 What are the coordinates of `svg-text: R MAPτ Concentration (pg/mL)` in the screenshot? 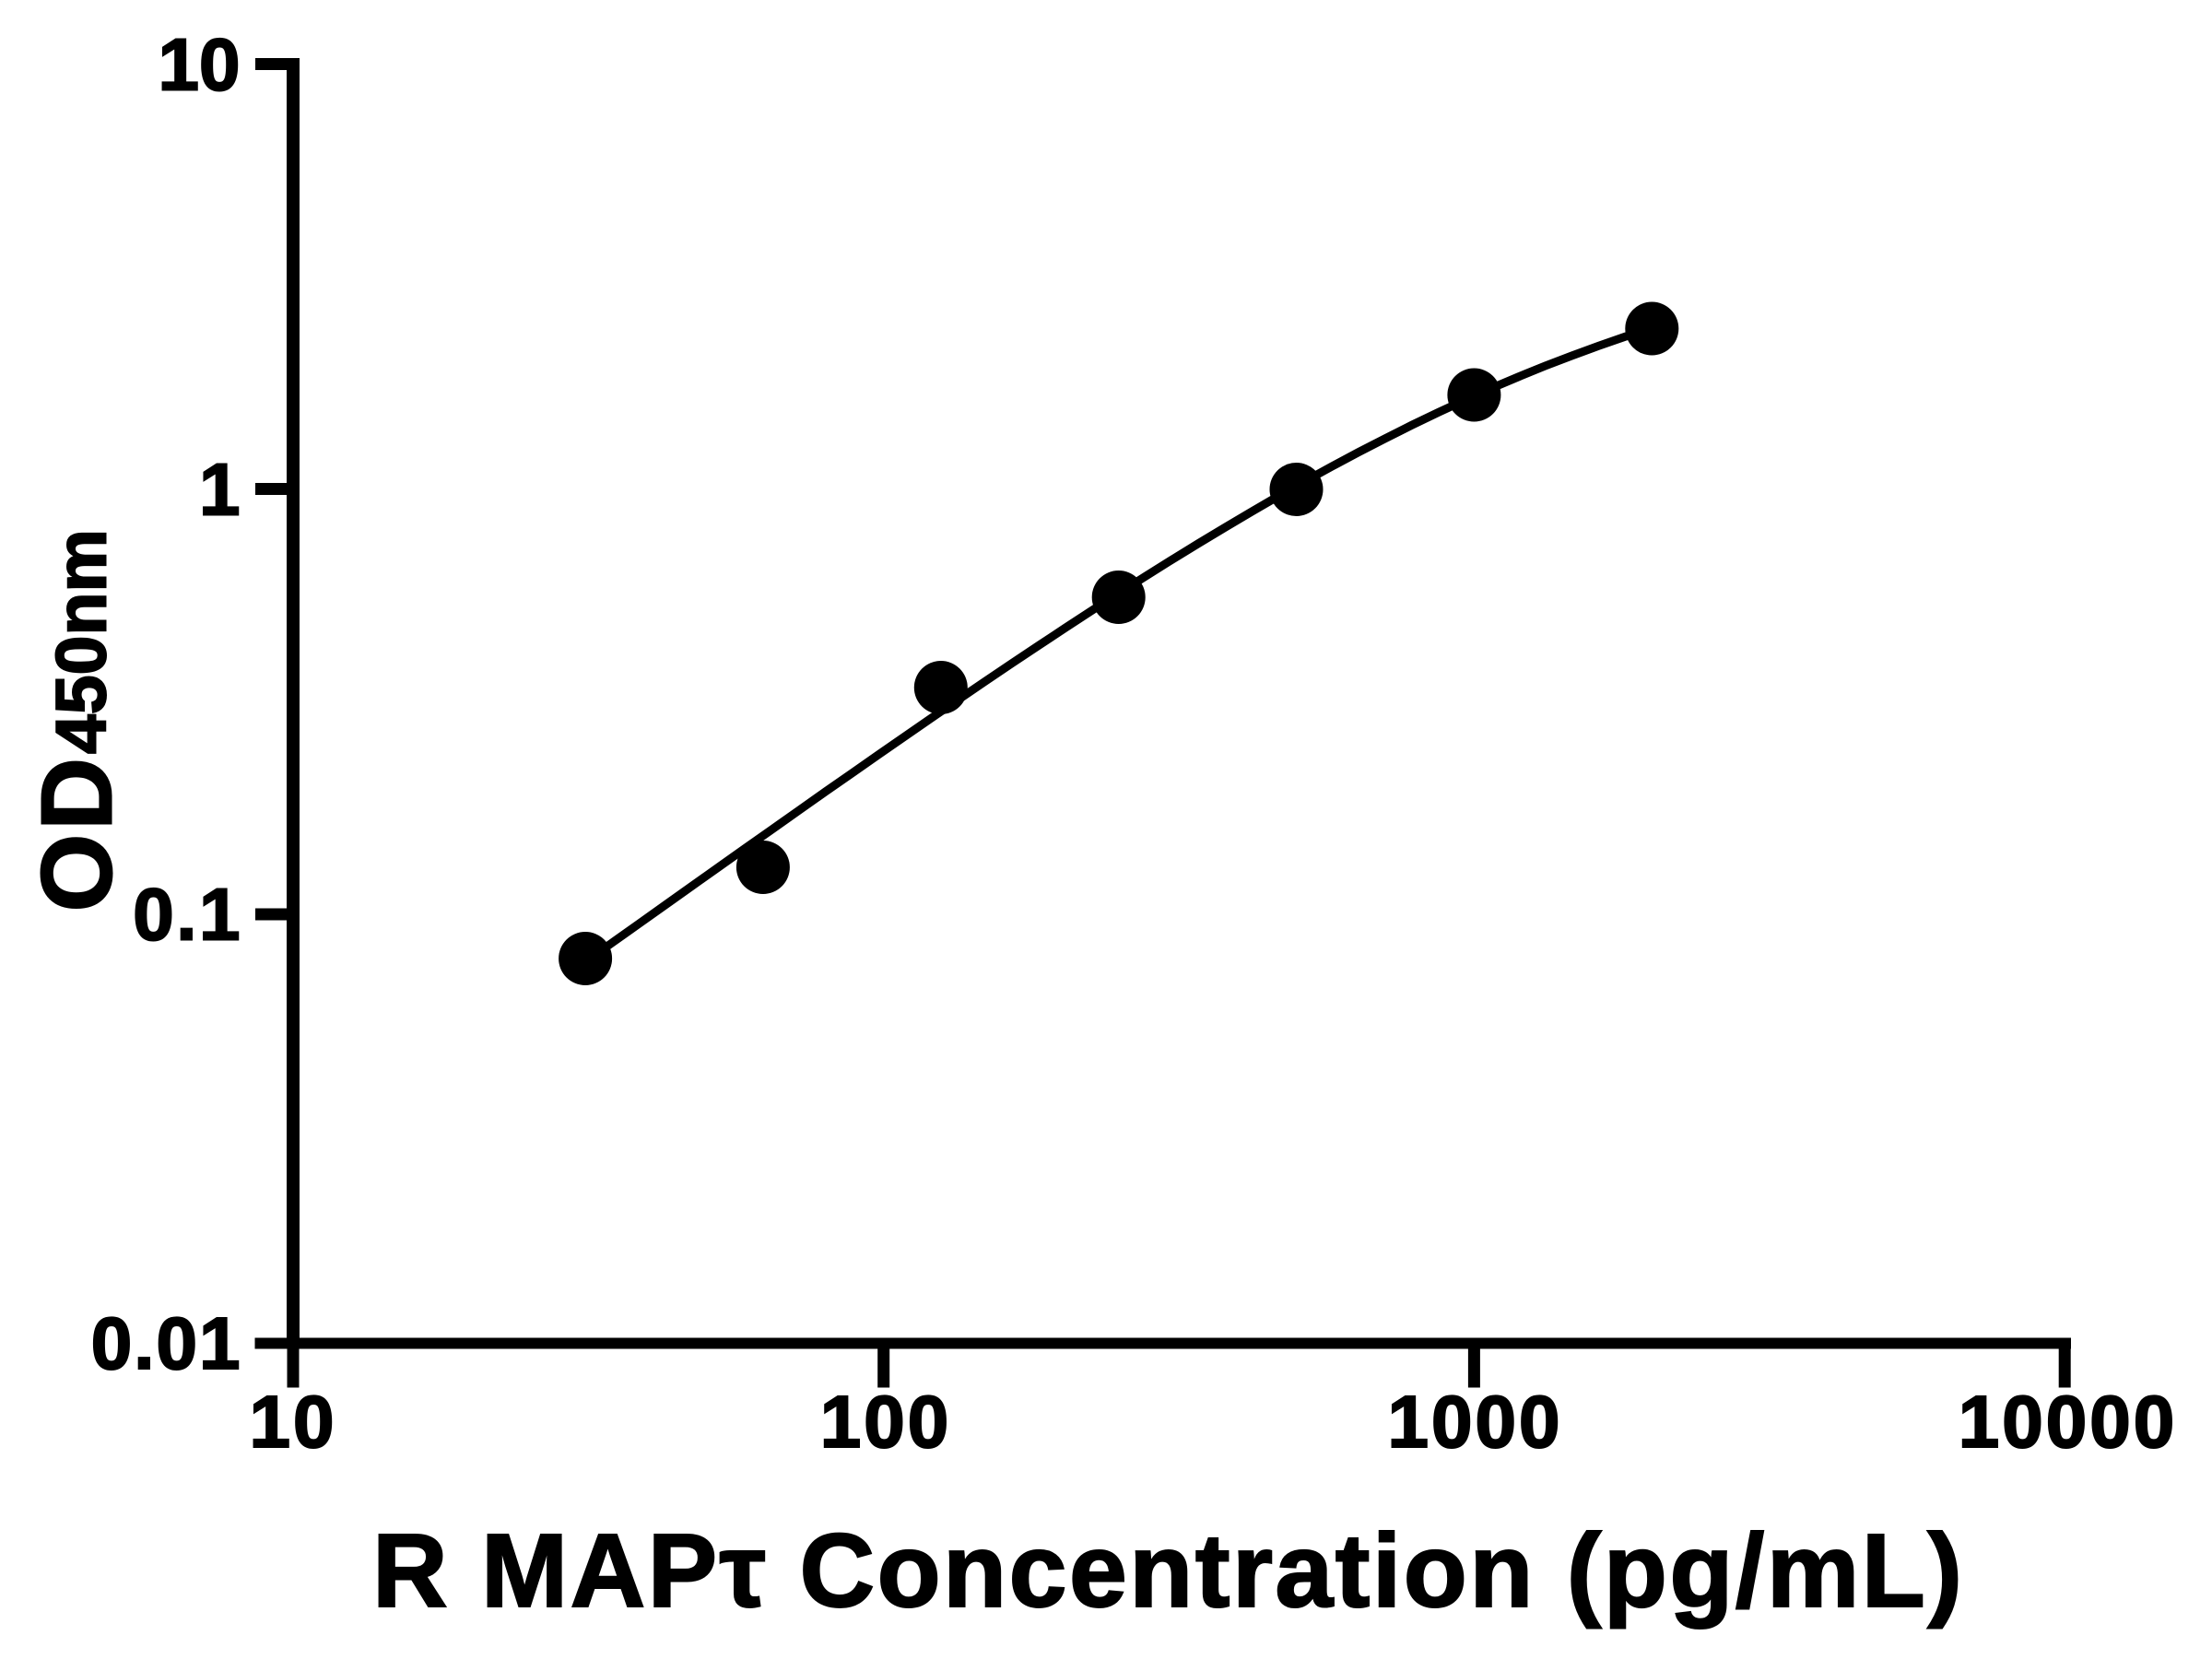 It's located at (1168, 1570).